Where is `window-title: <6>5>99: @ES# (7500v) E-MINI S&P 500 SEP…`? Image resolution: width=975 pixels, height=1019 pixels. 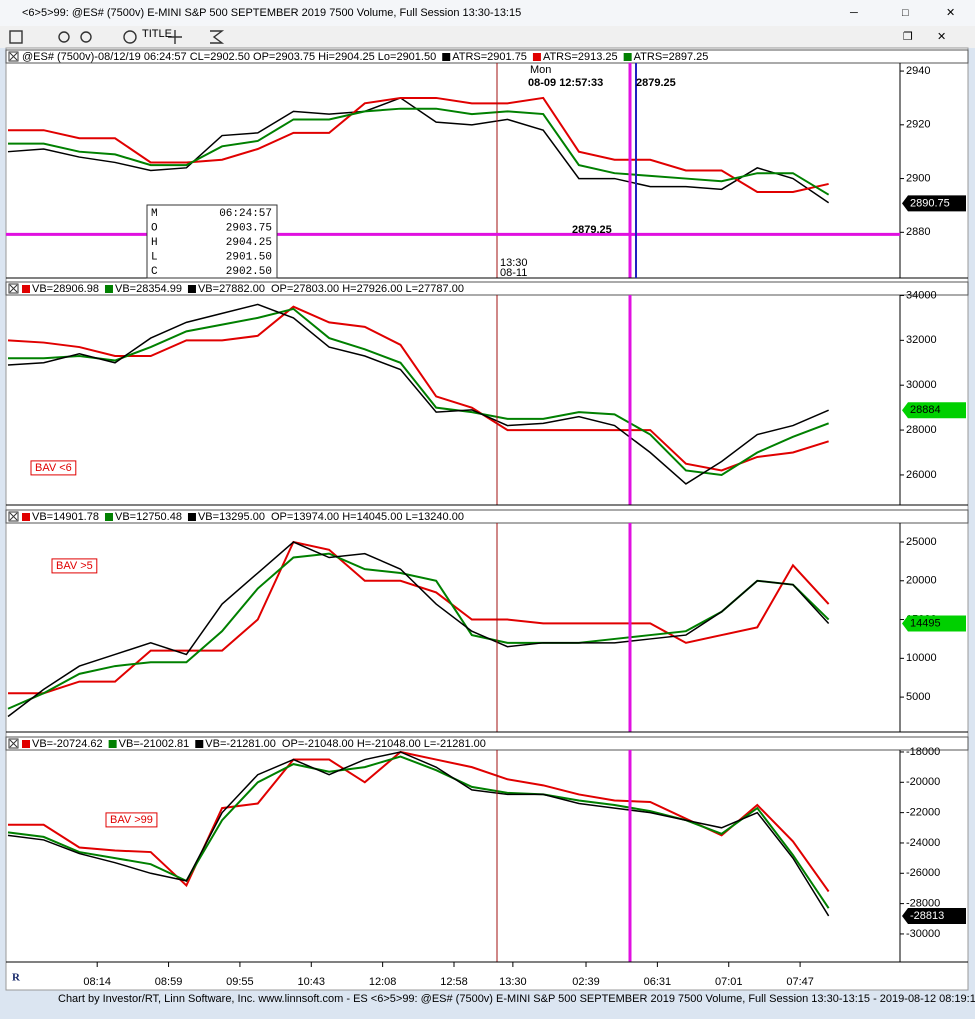
window-title: <6>5>99: @ES# (7500v) E-MINI S&P 500 SEP… is located at coordinates (271, 13).